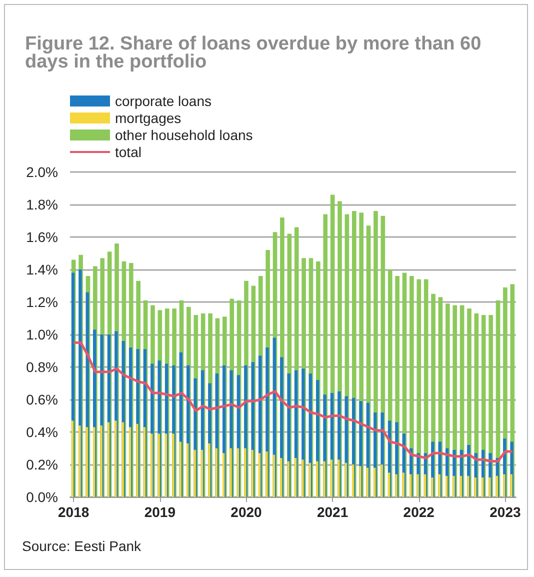 This screenshot has width=534, height=577. What do you see at coordinates (42, 302) in the screenshot?
I see `y-tick-label: 1.2%` at bounding box center [42, 302].